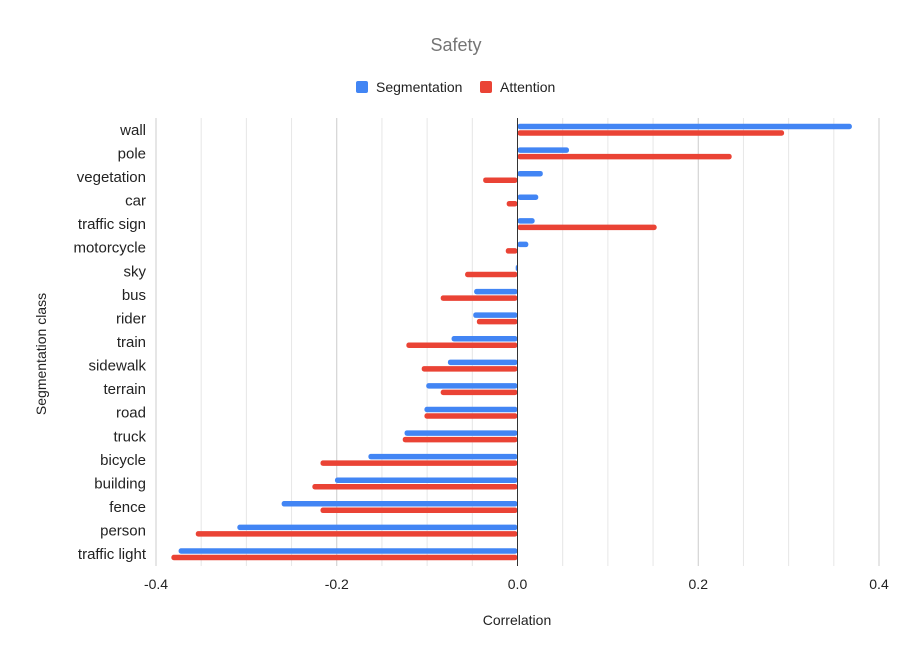  Describe the element at coordinates (624, 156) in the screenshot. I see `bar-attention-pole` at that location.